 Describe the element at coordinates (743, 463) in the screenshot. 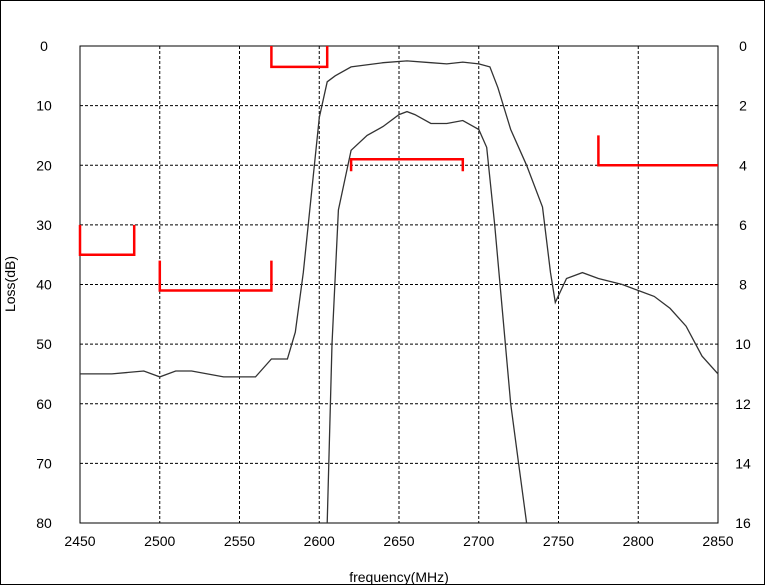

I see `y2-tick-label: 14` at that location.